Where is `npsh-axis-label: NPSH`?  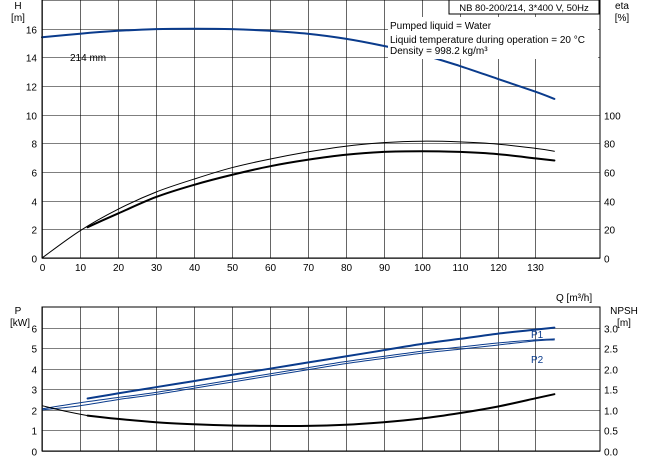 npsh-axis-label: NPSH is located at coordinates (624, 311).